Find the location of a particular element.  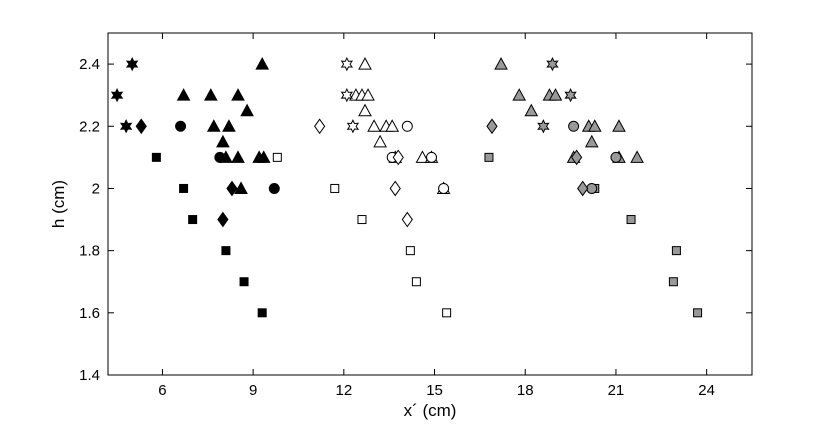

y-tick-label: 2 is located at coordinates (96, 188).